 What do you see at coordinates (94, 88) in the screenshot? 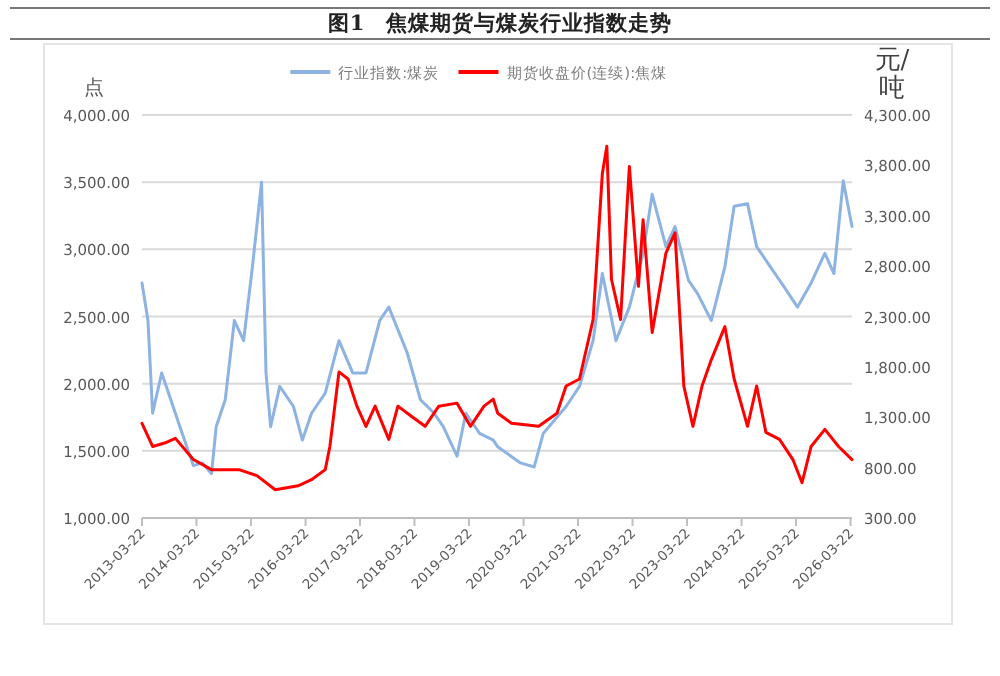
I see `y-axis-title: 点` at bounding box center [94, 88].